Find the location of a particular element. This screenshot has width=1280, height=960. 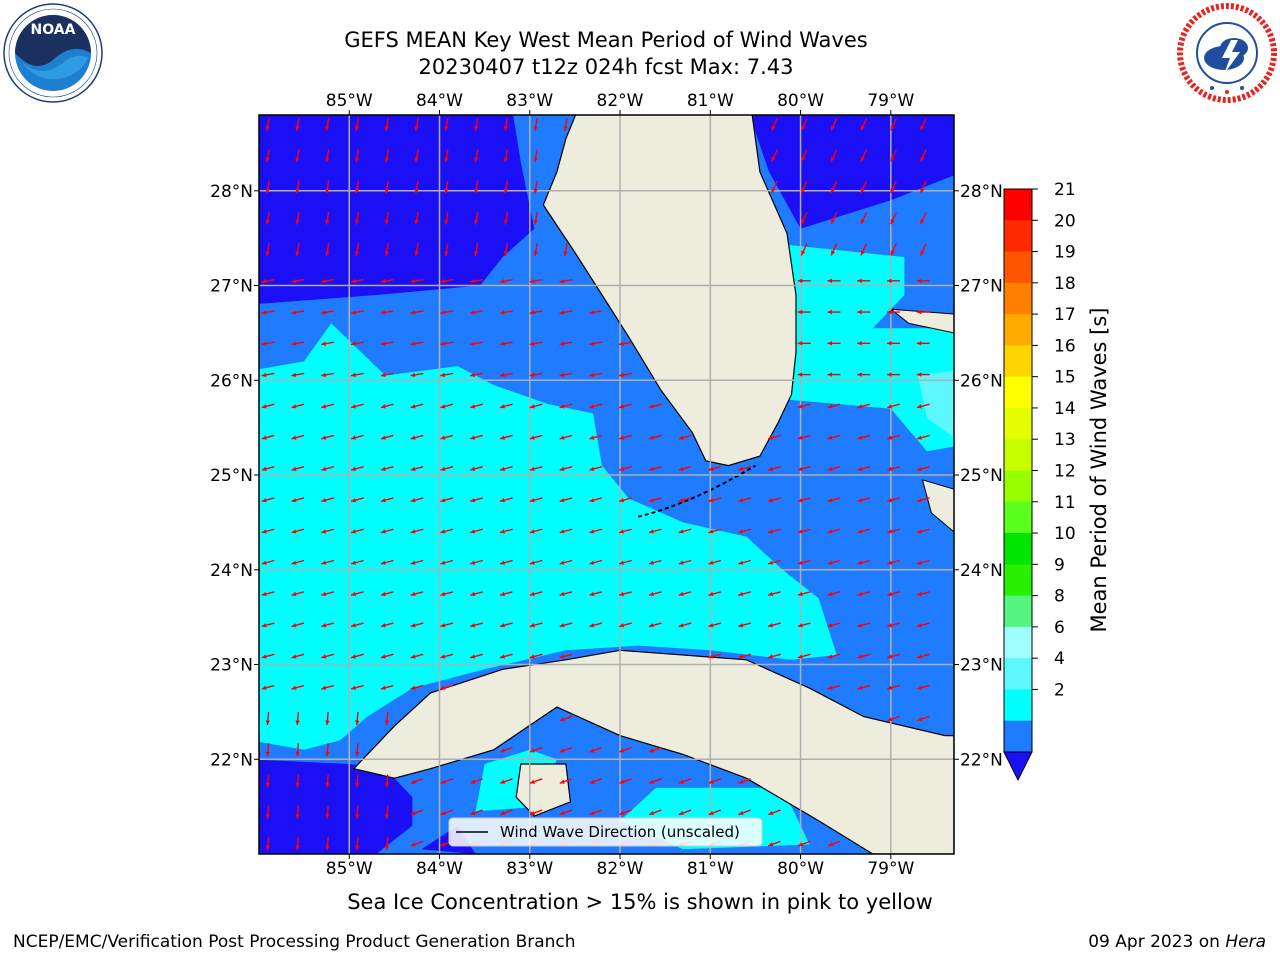

lat-tick-label-right: 22°N is located at coordinates (981, 760).